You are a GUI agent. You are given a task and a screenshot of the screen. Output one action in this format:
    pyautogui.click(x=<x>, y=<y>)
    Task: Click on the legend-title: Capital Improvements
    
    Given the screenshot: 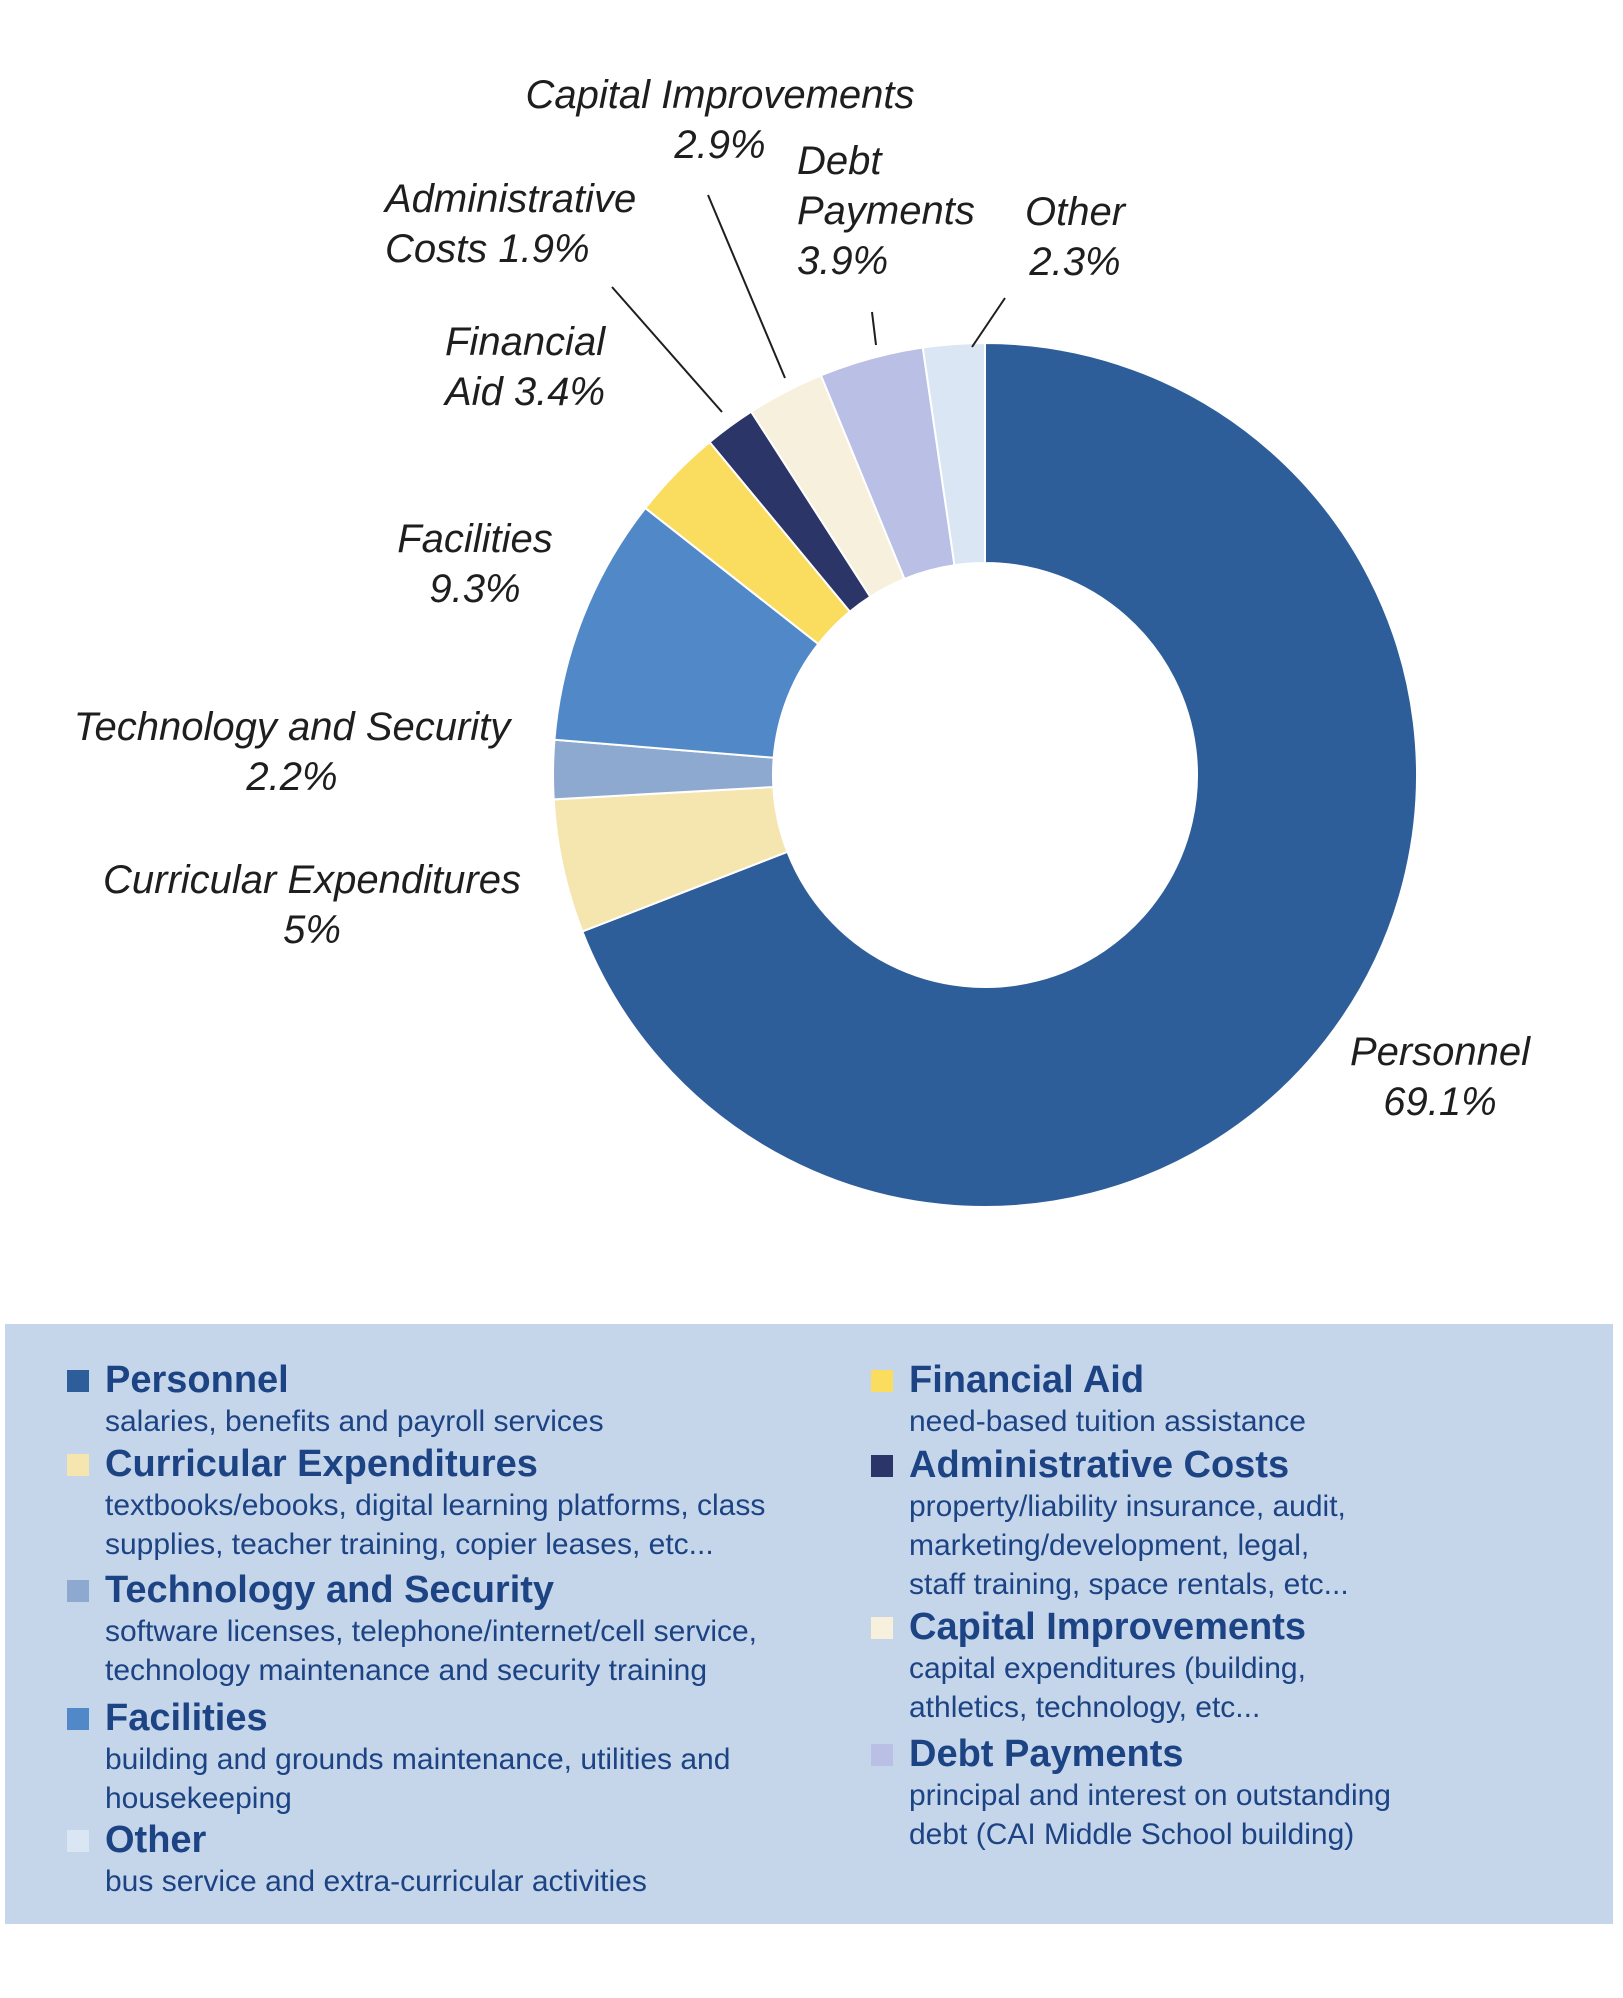 What is the action you would take?
    pyautogui.click(x=1107, y=1627)
    